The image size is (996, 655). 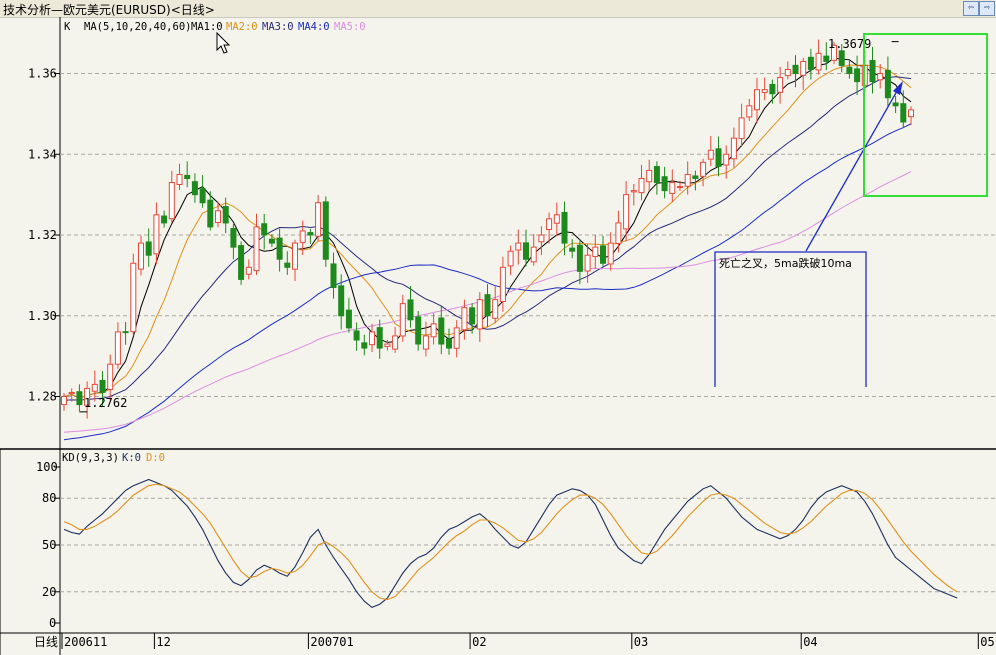 I want to click on window-title: 技术分析—欧元美元(EURUSD)<日线>, so click(x=109, y=10).